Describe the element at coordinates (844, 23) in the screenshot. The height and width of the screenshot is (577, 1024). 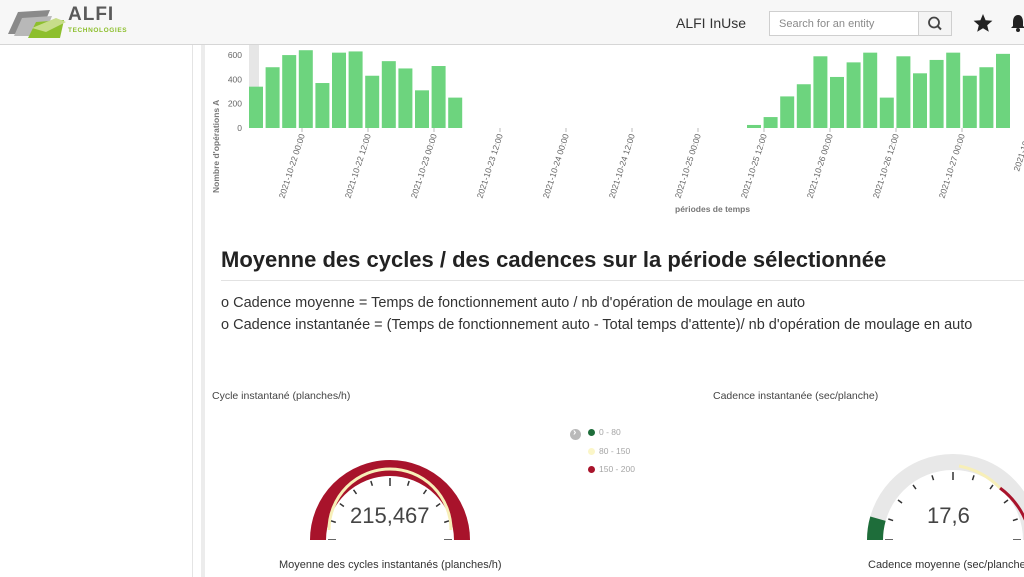
I see `entity-search-input` at that location.